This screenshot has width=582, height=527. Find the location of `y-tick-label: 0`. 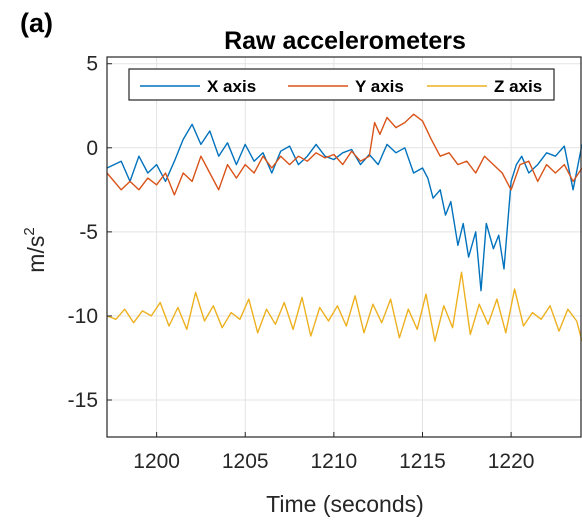

y-tick-label: 0 is located at coordinates (92, 148).